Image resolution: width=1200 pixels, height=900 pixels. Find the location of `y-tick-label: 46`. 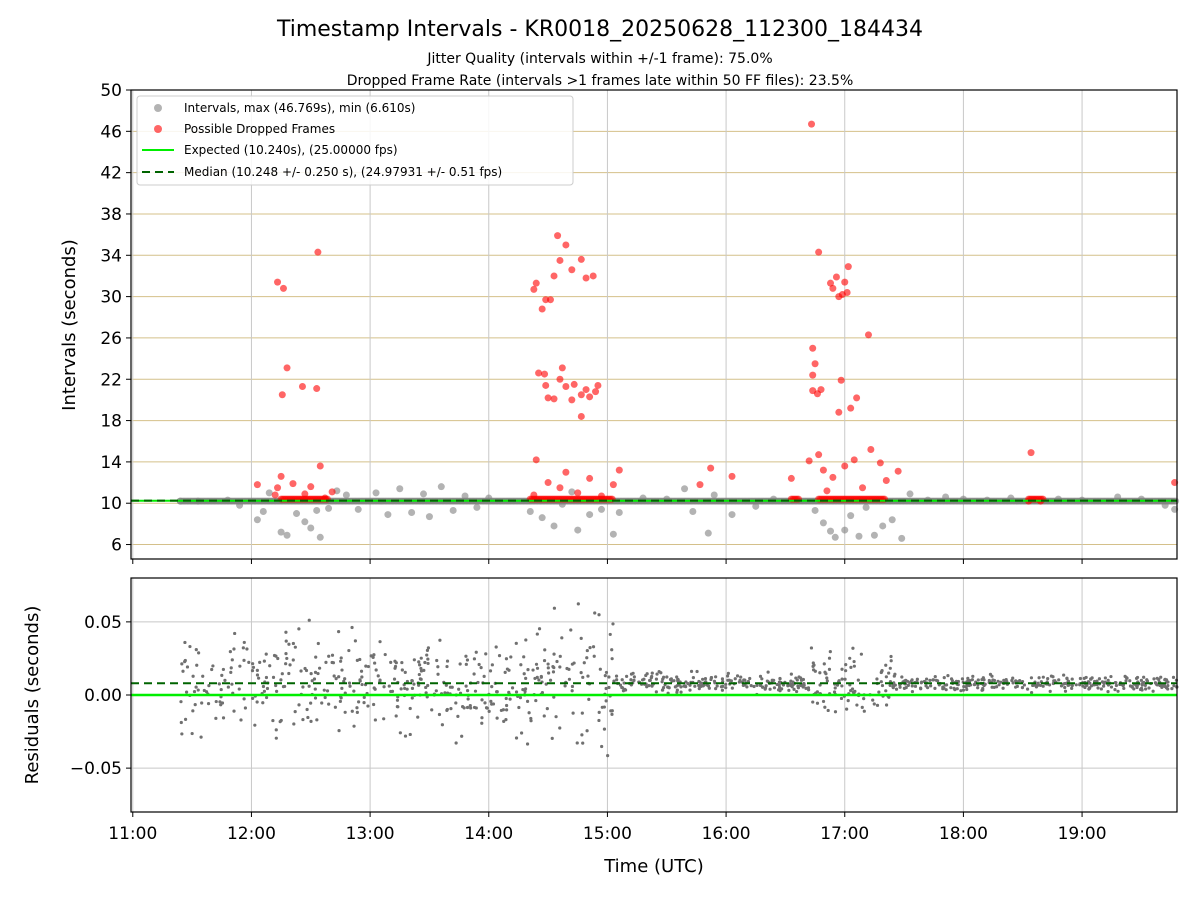

y-tick-label: 46 is located at coordinates (111, 132).